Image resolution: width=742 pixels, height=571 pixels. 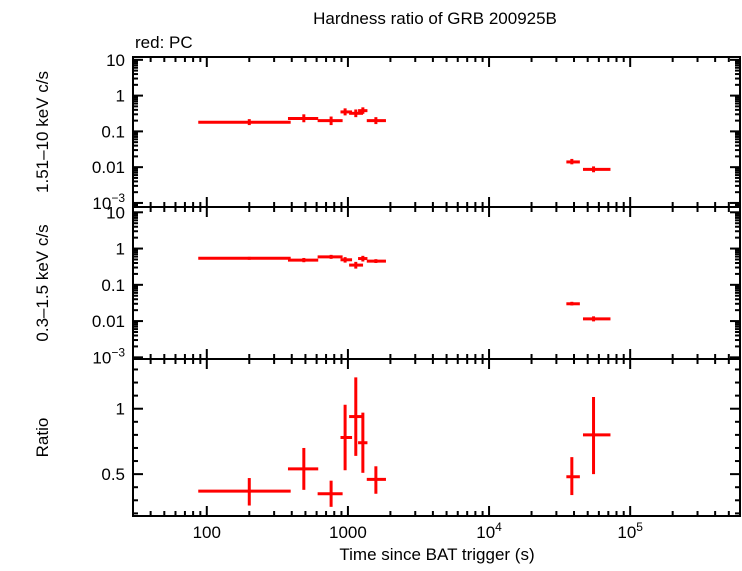 What do you see at coordinates (42, 132) in the screenshot?
I see `y-axis-label: 1.51–10 keV c/s` at bounding box center [42, 132].